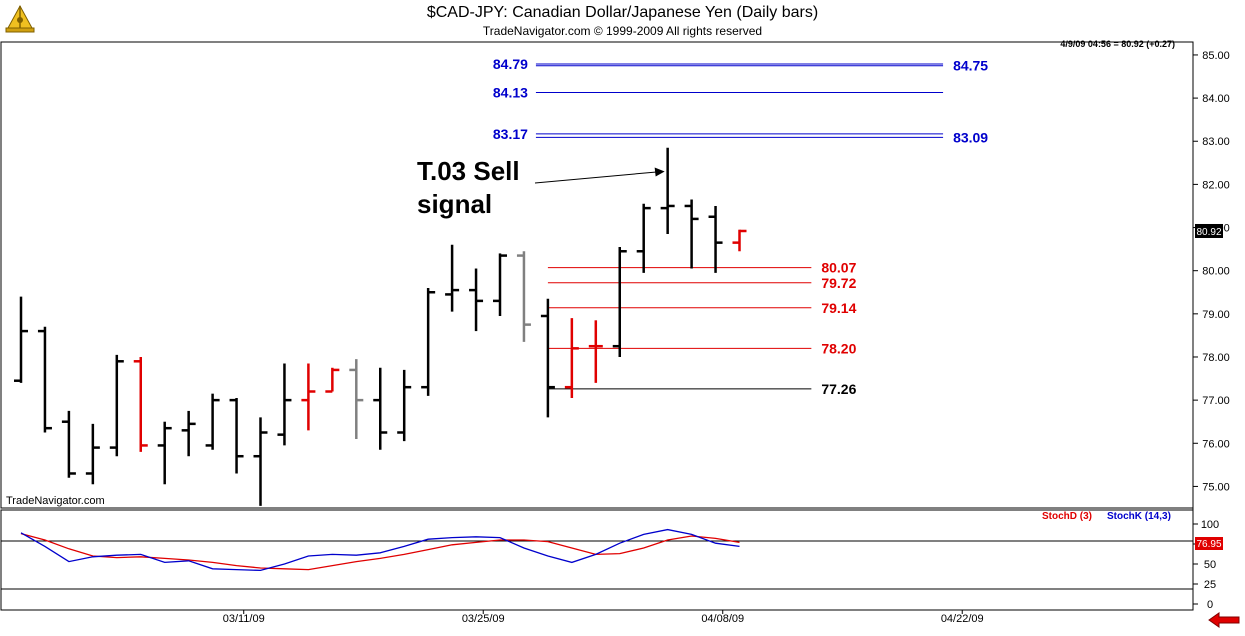  Describe the element at coordinates (838, 348) in the screenshot. I see `level-label-right: 78.20` at that location.